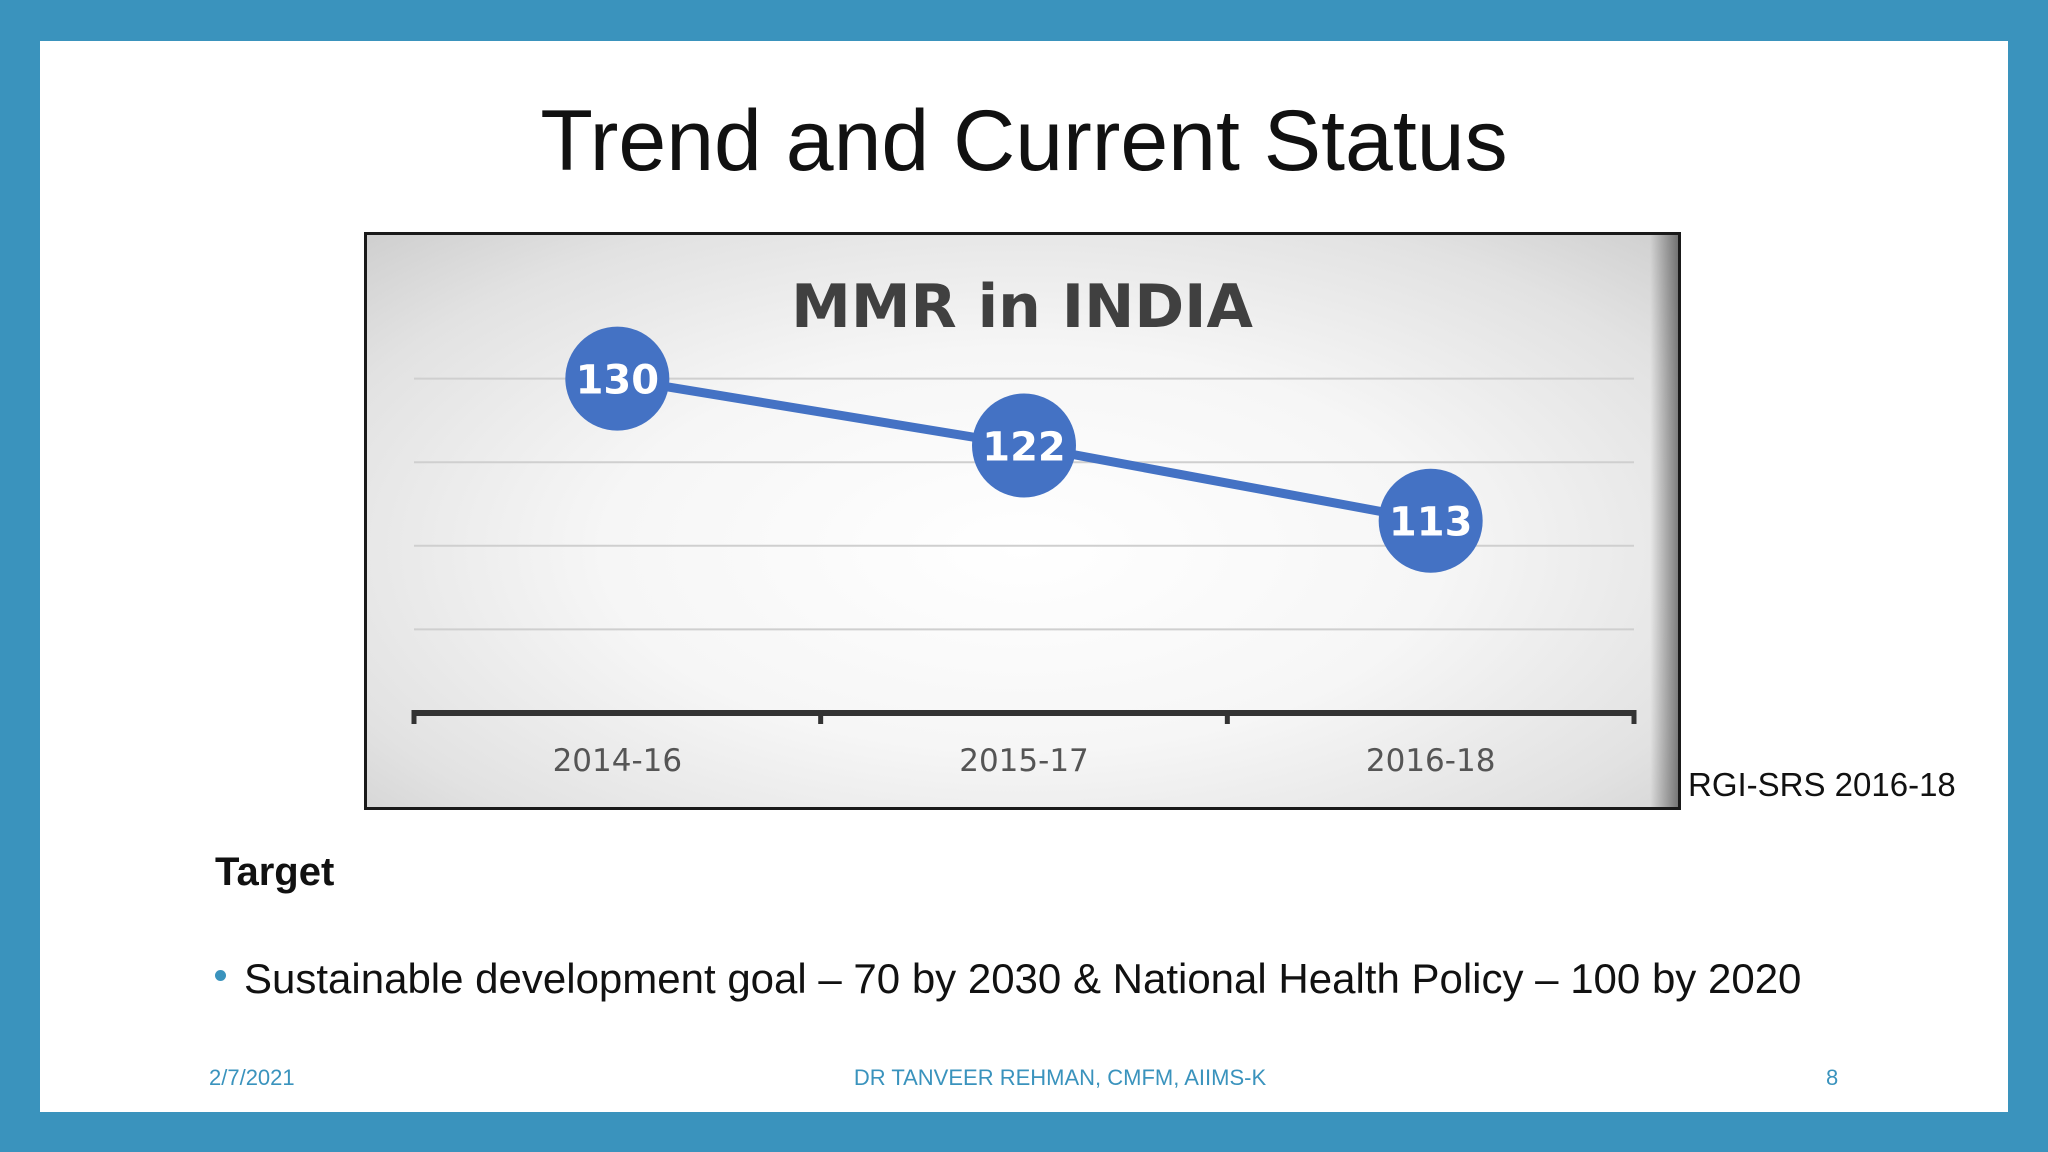 The width and height of the screenshot is (2048, 1152). I want to click on footer-author: DR TANVEER REHMAN, CMFM, AIIMS-K, so click(1060, 1077).